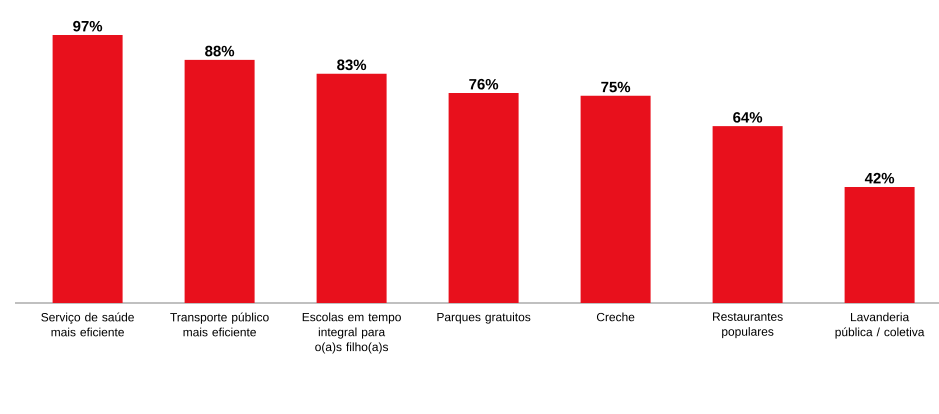  I want to click on x-tick-label: Restaurantes populares, so click(748, 325).